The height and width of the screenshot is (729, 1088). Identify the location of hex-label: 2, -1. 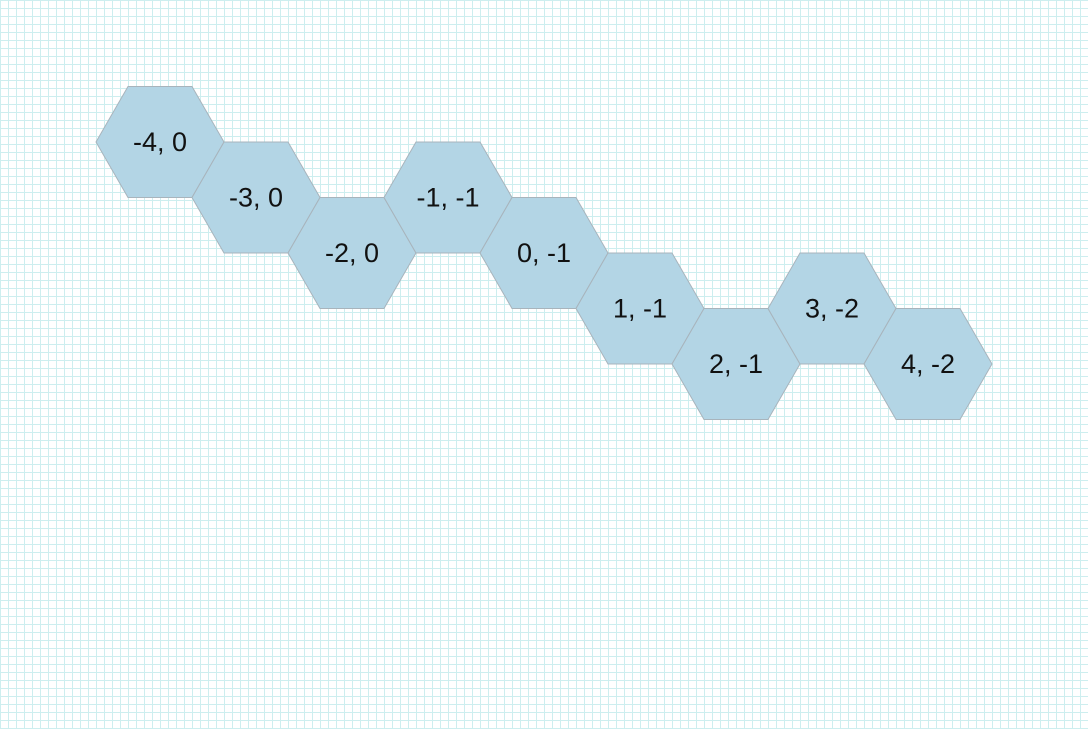
(736, 364).